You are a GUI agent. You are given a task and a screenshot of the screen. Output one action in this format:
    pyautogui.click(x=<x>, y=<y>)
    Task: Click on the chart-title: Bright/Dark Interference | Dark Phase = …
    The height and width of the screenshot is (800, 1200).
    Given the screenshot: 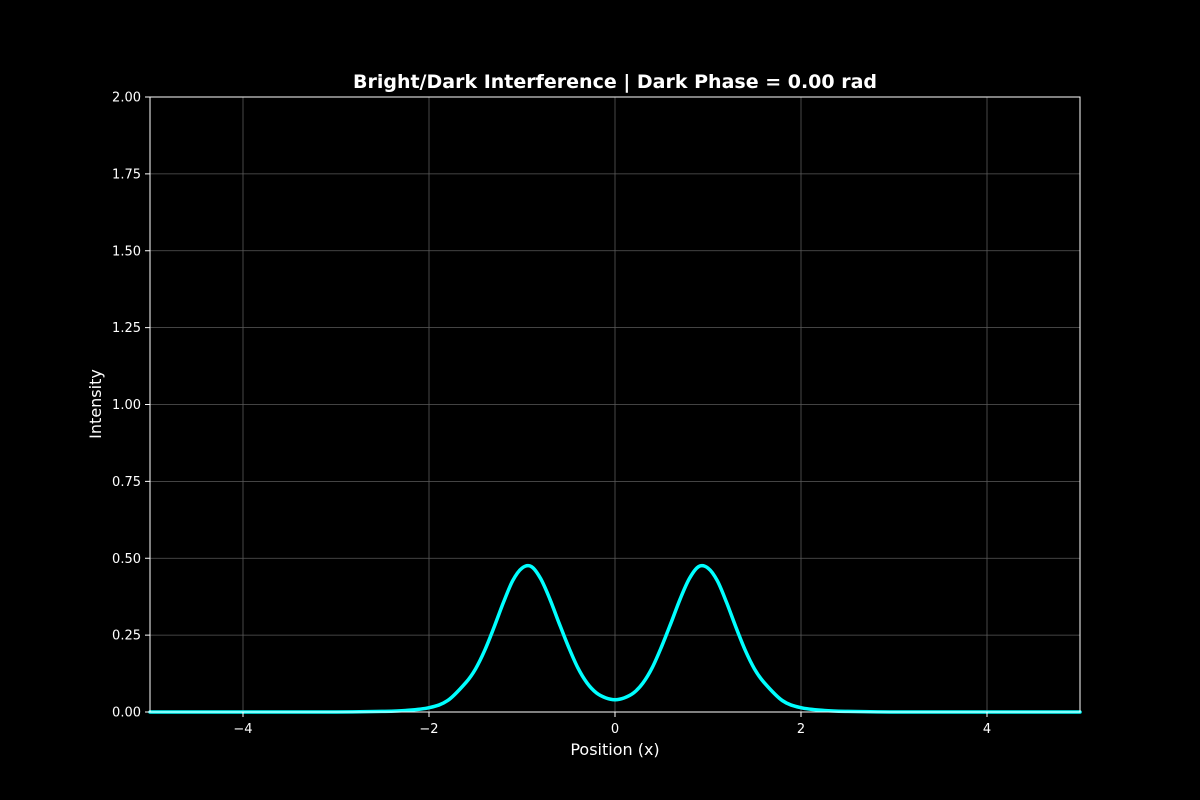 What is the action you would take?
    pyautogui.click(x=615, y=82)
    